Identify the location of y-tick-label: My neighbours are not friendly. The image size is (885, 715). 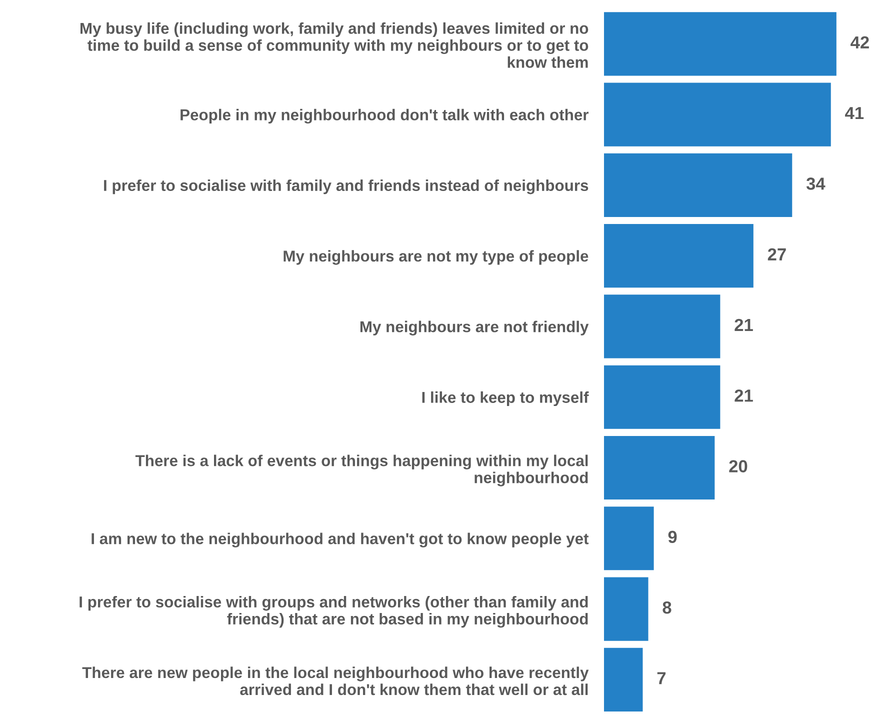
(474, 328).